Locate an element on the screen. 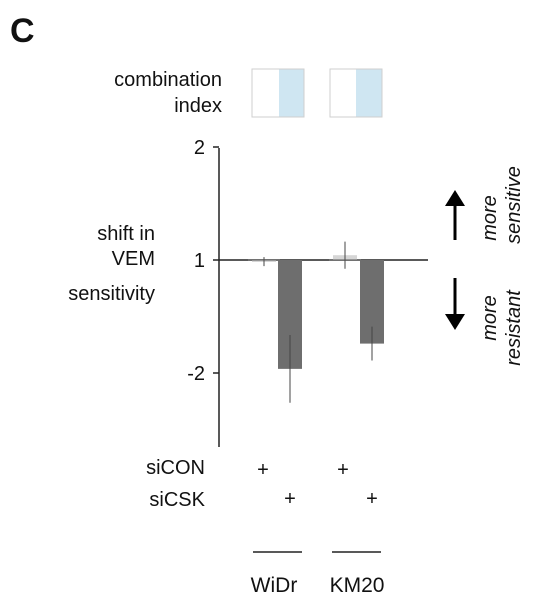 This screenshot has height=615, width=556. mark-sicsk-km20-kd: + is located at coordinates (372, 499).